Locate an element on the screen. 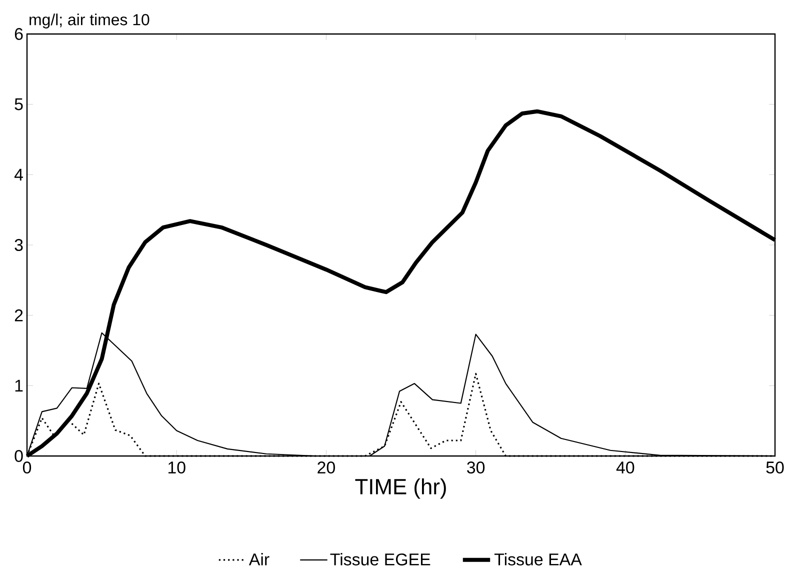  x-tick-label: 0 is located at coordinates (27, 468).